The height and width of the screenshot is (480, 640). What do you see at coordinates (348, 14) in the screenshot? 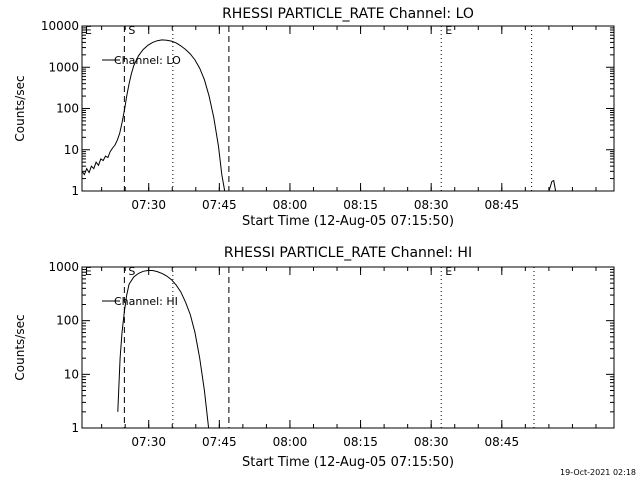
I see `chart-title: RHESSI PARTICLE_RATE Channel: LO` at bounding box center [348, 14].